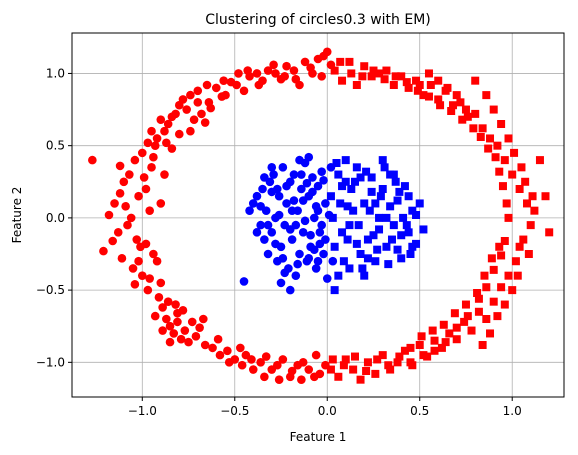 This screenshot has height=455, width=578. I want to click on x-tick-label: 0.0, so click(327, 411).